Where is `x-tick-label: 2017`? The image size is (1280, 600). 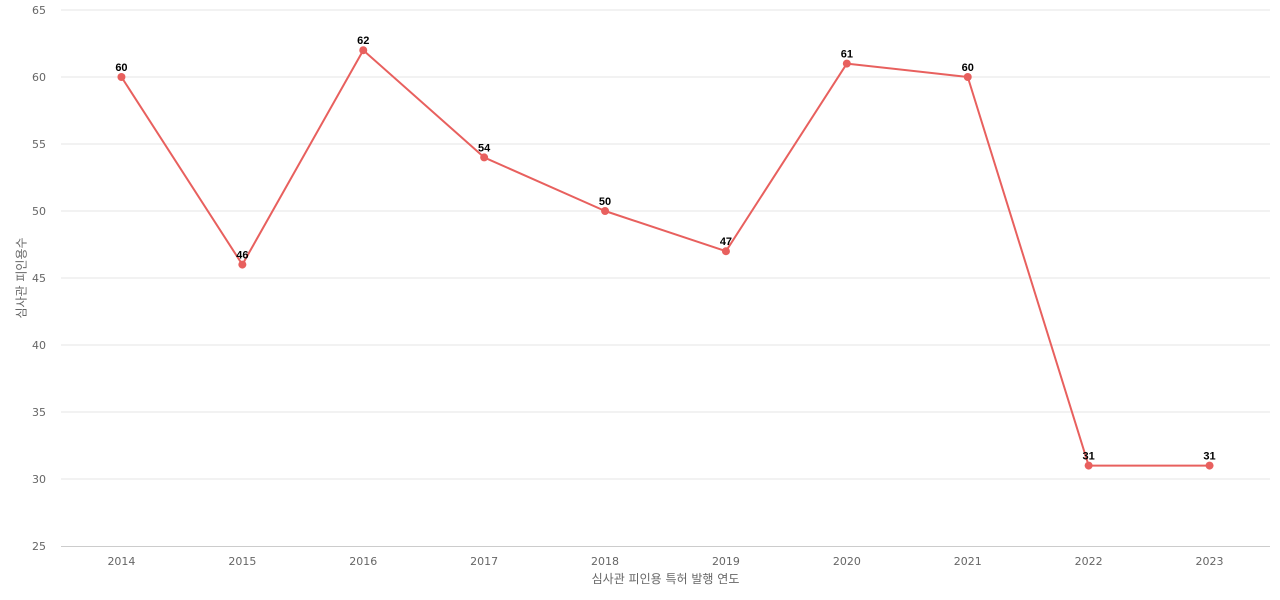
x-tick-label: 2017 is located at coordinates (484, 561).